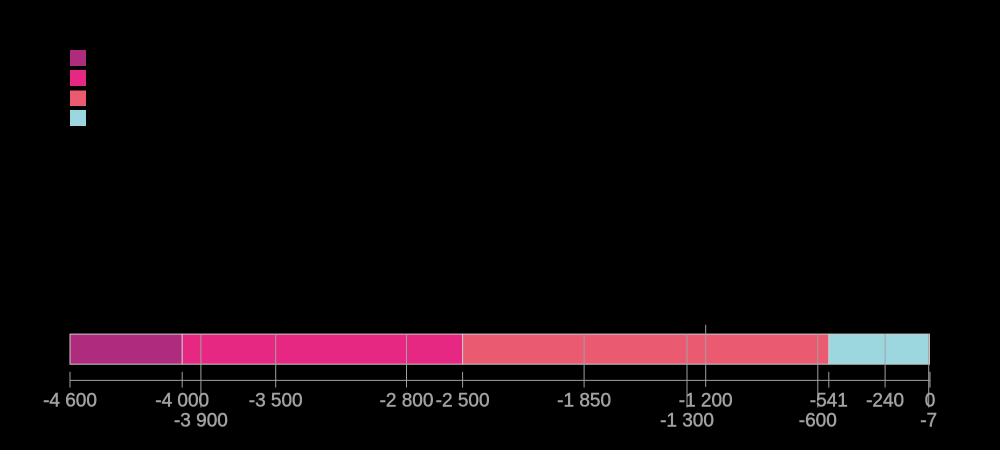  What do you see at coordinates (407, 401) in the screenshot?
I see `svg-text: -2 800` at bounding box center [407, 401].